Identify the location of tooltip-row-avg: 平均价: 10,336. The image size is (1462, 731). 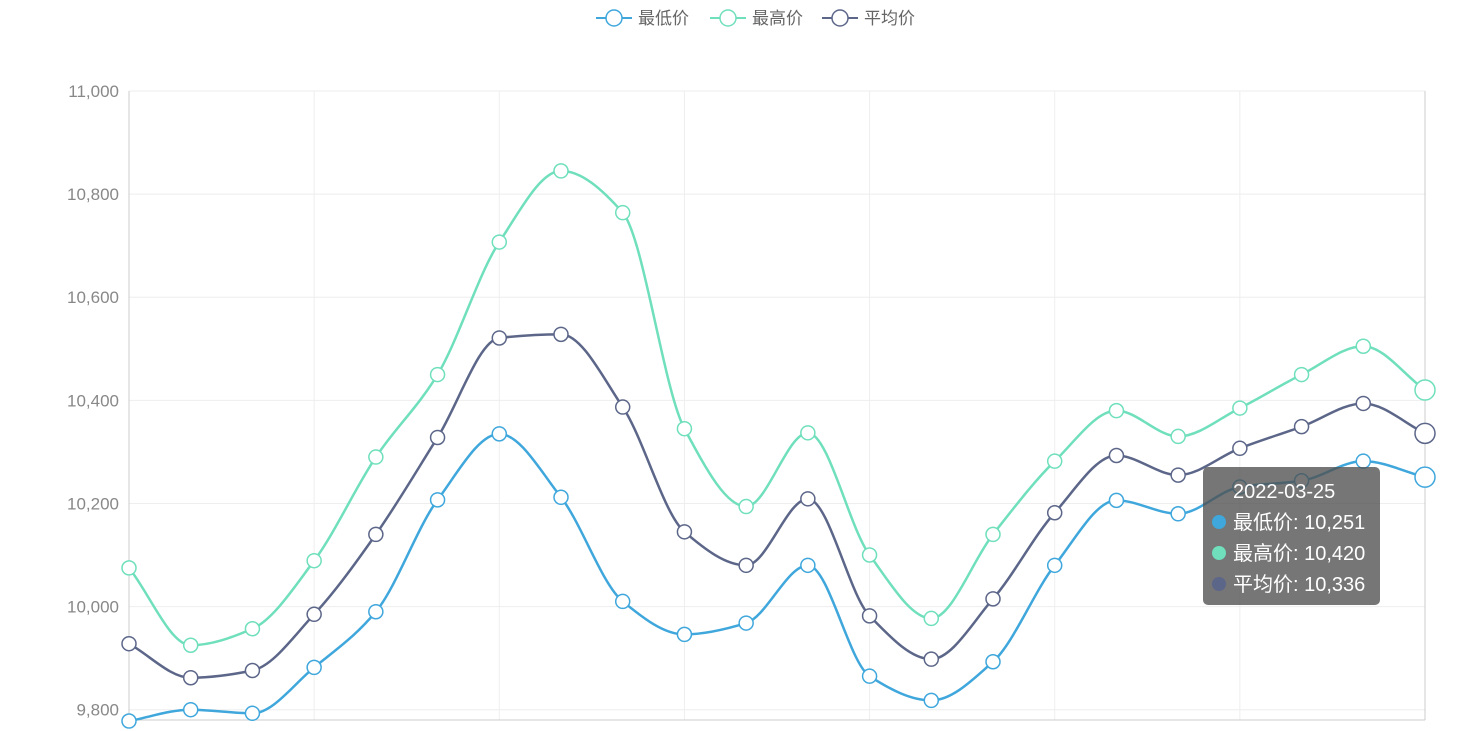
(1299, 584).